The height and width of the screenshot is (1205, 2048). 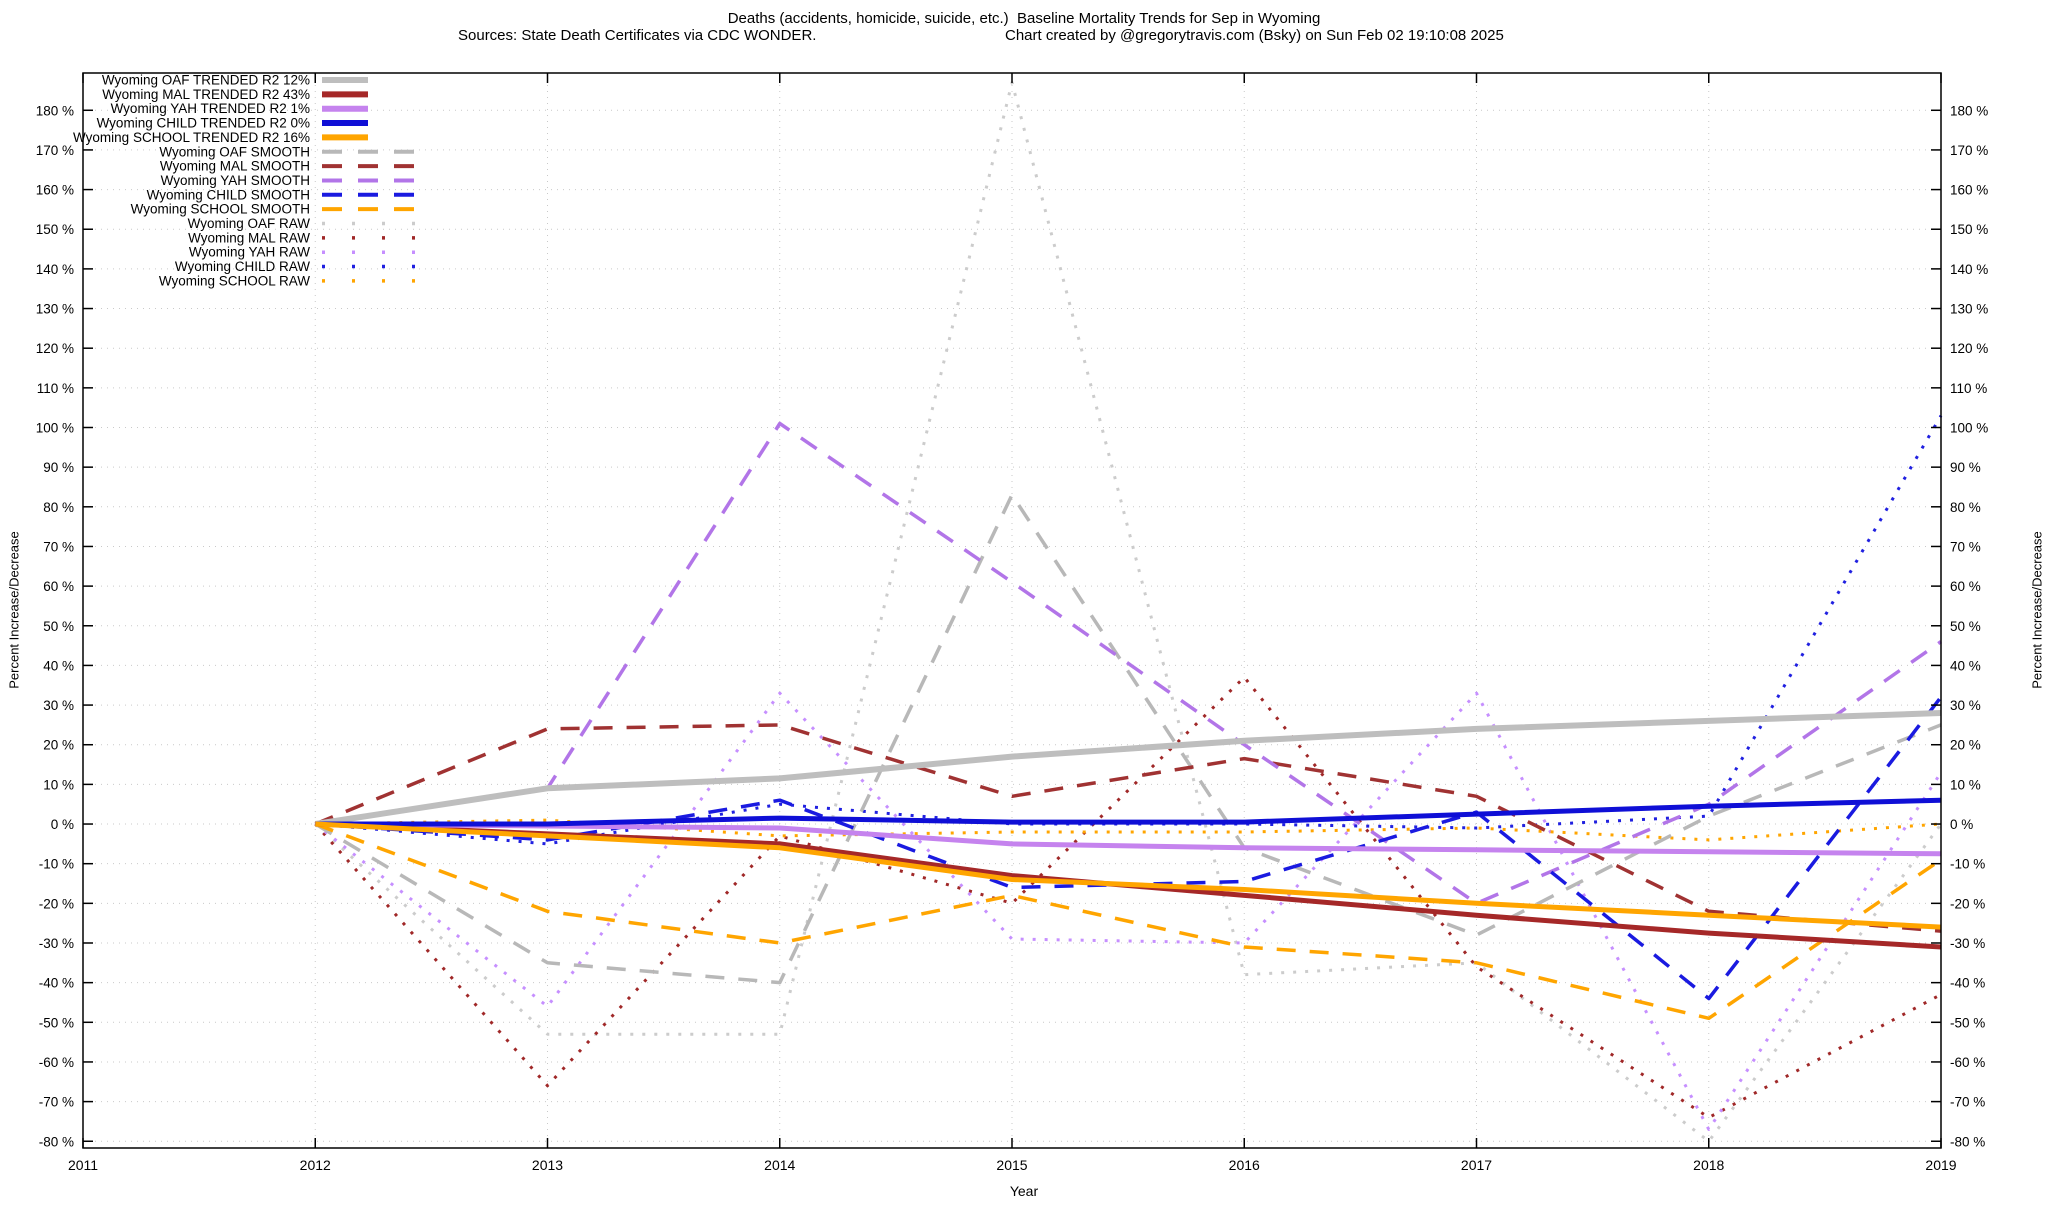 I want to click on y-tick-label-left: 10 %, so click(x=58, y=784).